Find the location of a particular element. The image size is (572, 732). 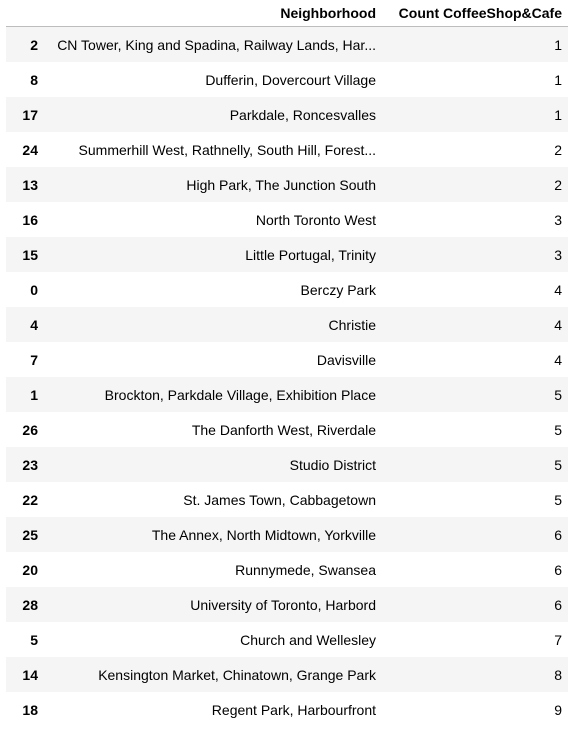

table-row: 25 The Annex, North Midtown, Yorkville 6 is located at coordinates (287, 534).